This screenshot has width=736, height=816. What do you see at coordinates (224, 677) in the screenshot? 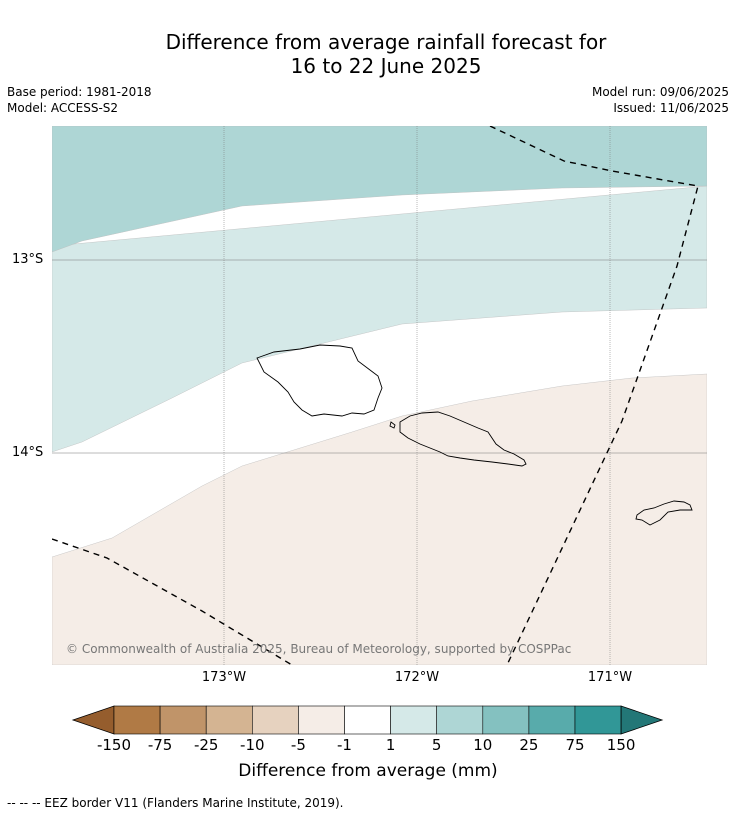
I see `lon-label-173w: 173°W` at bounding box center [224, 677].